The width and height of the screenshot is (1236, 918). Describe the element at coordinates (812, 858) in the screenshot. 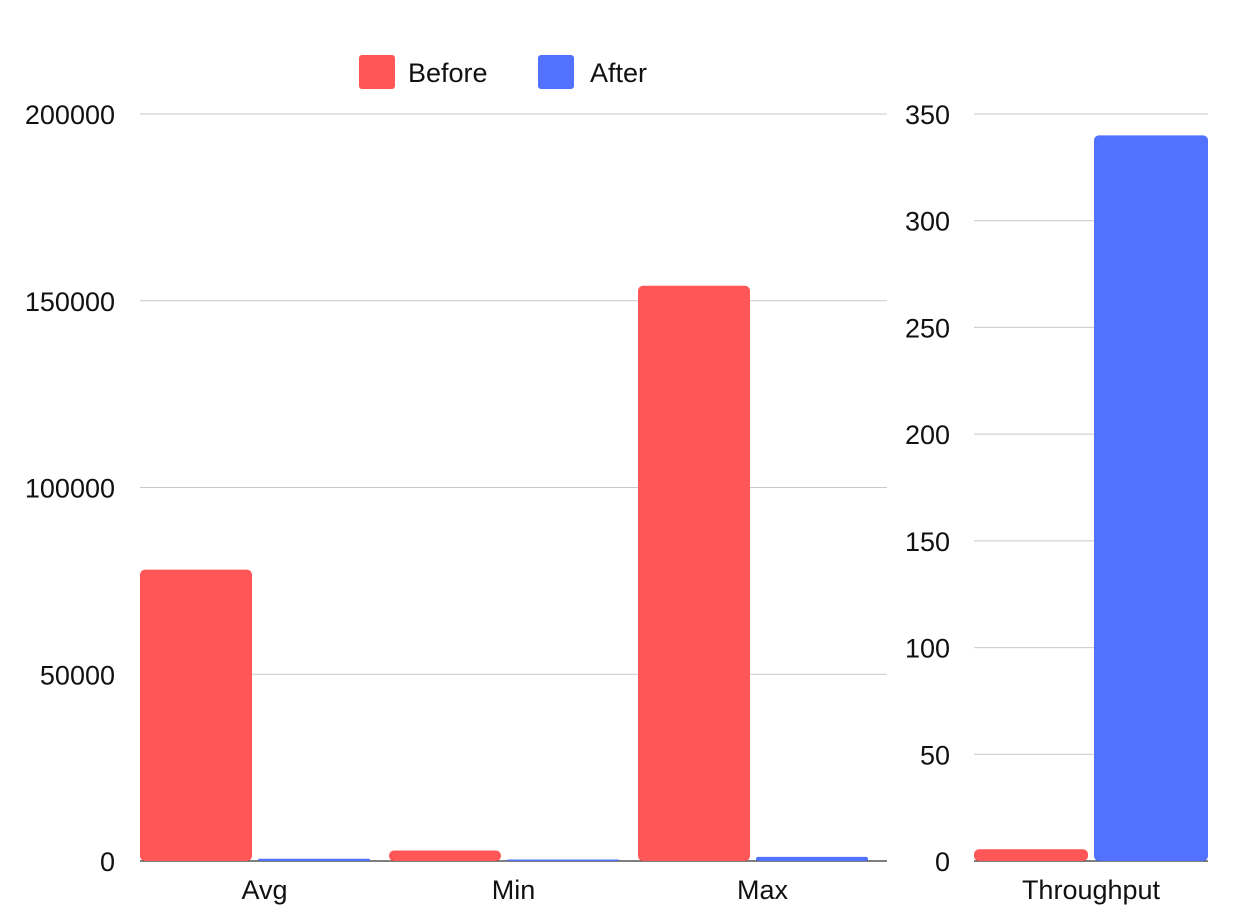

I see `chart0-bar-max-after` at that location.